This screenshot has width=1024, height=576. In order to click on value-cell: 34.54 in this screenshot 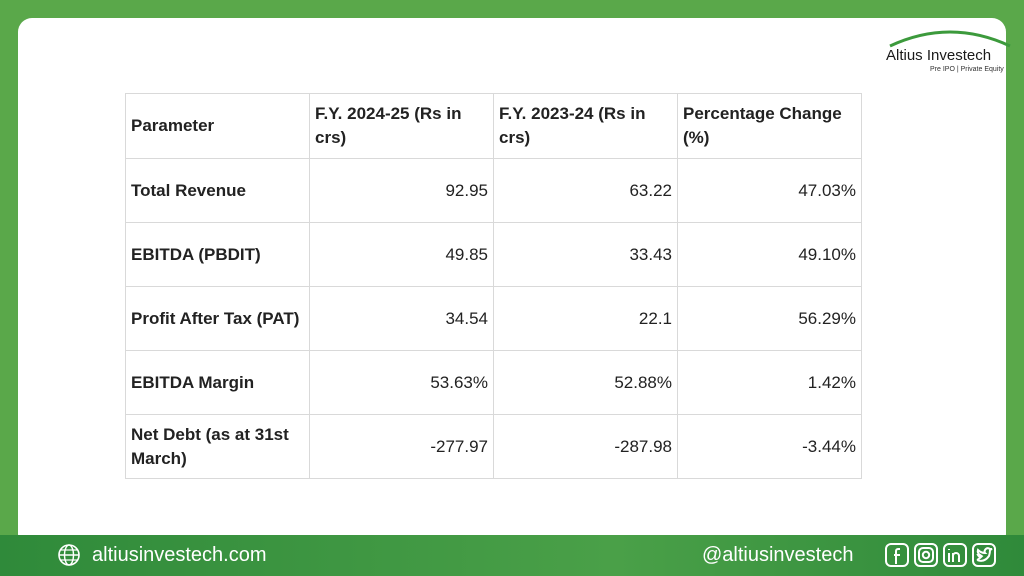, I will do `click(401, 318)`.